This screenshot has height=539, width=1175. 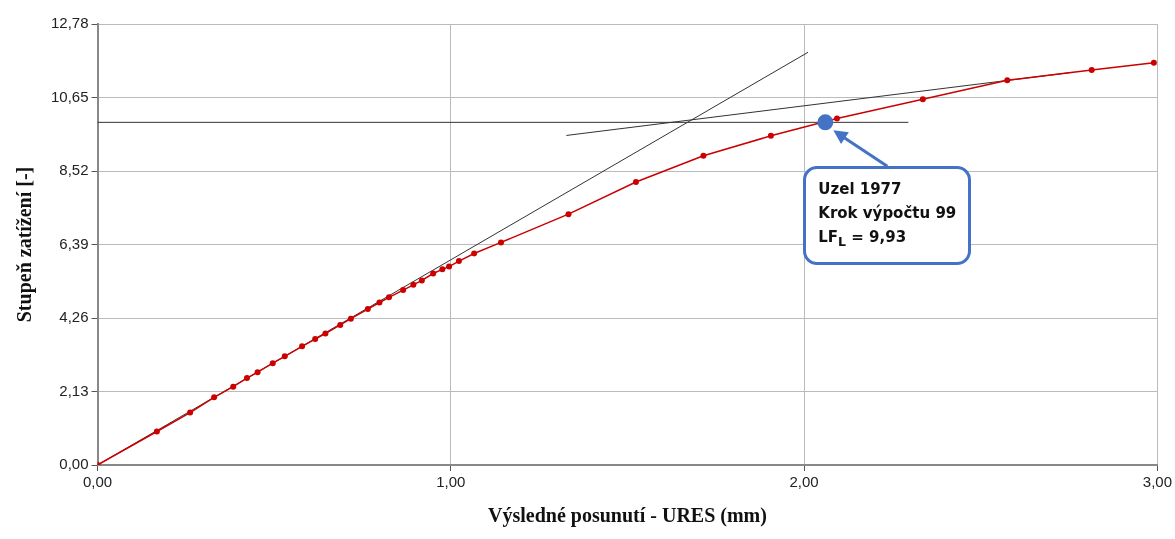 I want to click on y-tick-label: 12,78, so click(x=69, y=23).